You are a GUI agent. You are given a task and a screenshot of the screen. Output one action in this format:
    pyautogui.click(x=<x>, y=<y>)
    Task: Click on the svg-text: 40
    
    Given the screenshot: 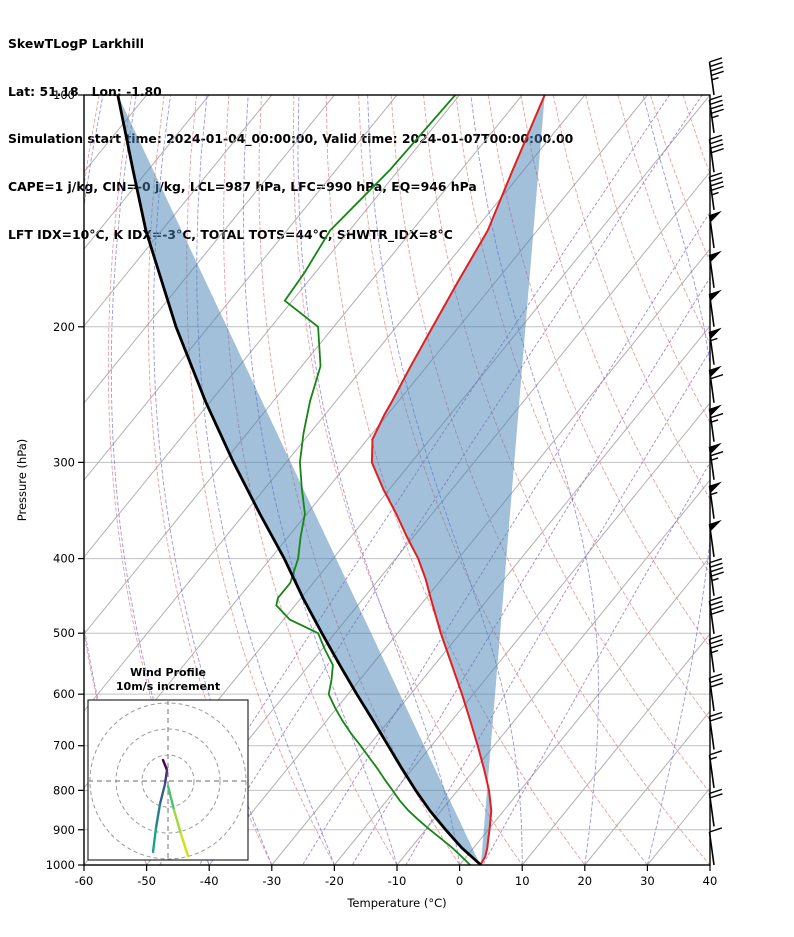 What is the action you would take?
    pyautogui.click(x=710, y=881)
    